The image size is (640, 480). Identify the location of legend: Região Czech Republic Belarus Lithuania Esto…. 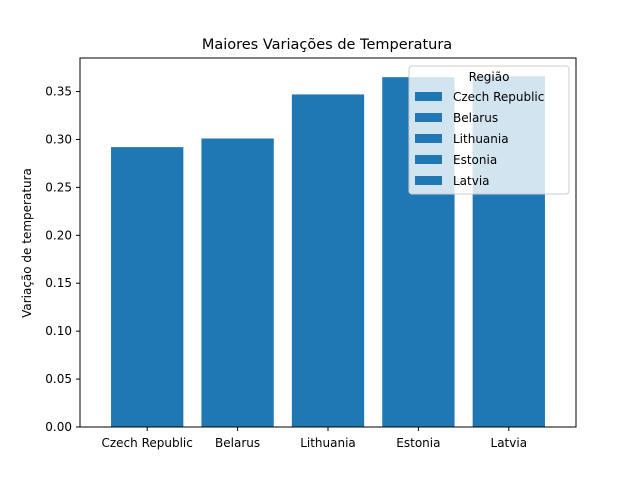
(489, 130).